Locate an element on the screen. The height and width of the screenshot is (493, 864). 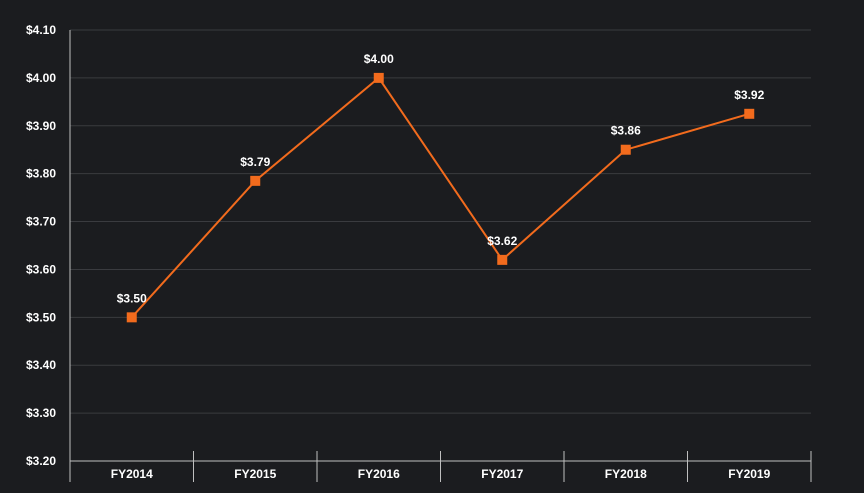
data-label: $3.79 is located at coordinates (255, 162).